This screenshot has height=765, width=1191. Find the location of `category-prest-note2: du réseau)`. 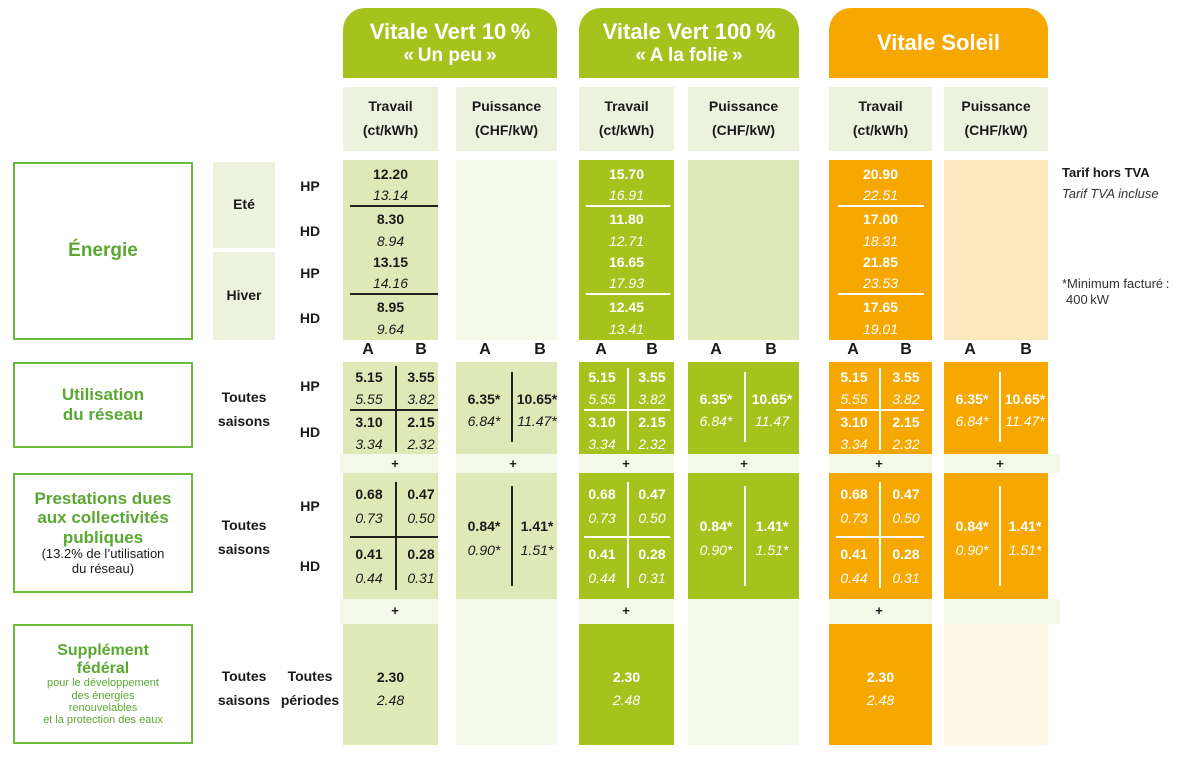

category-prest-note2: du réseau) is located at coordinates (103, 569).